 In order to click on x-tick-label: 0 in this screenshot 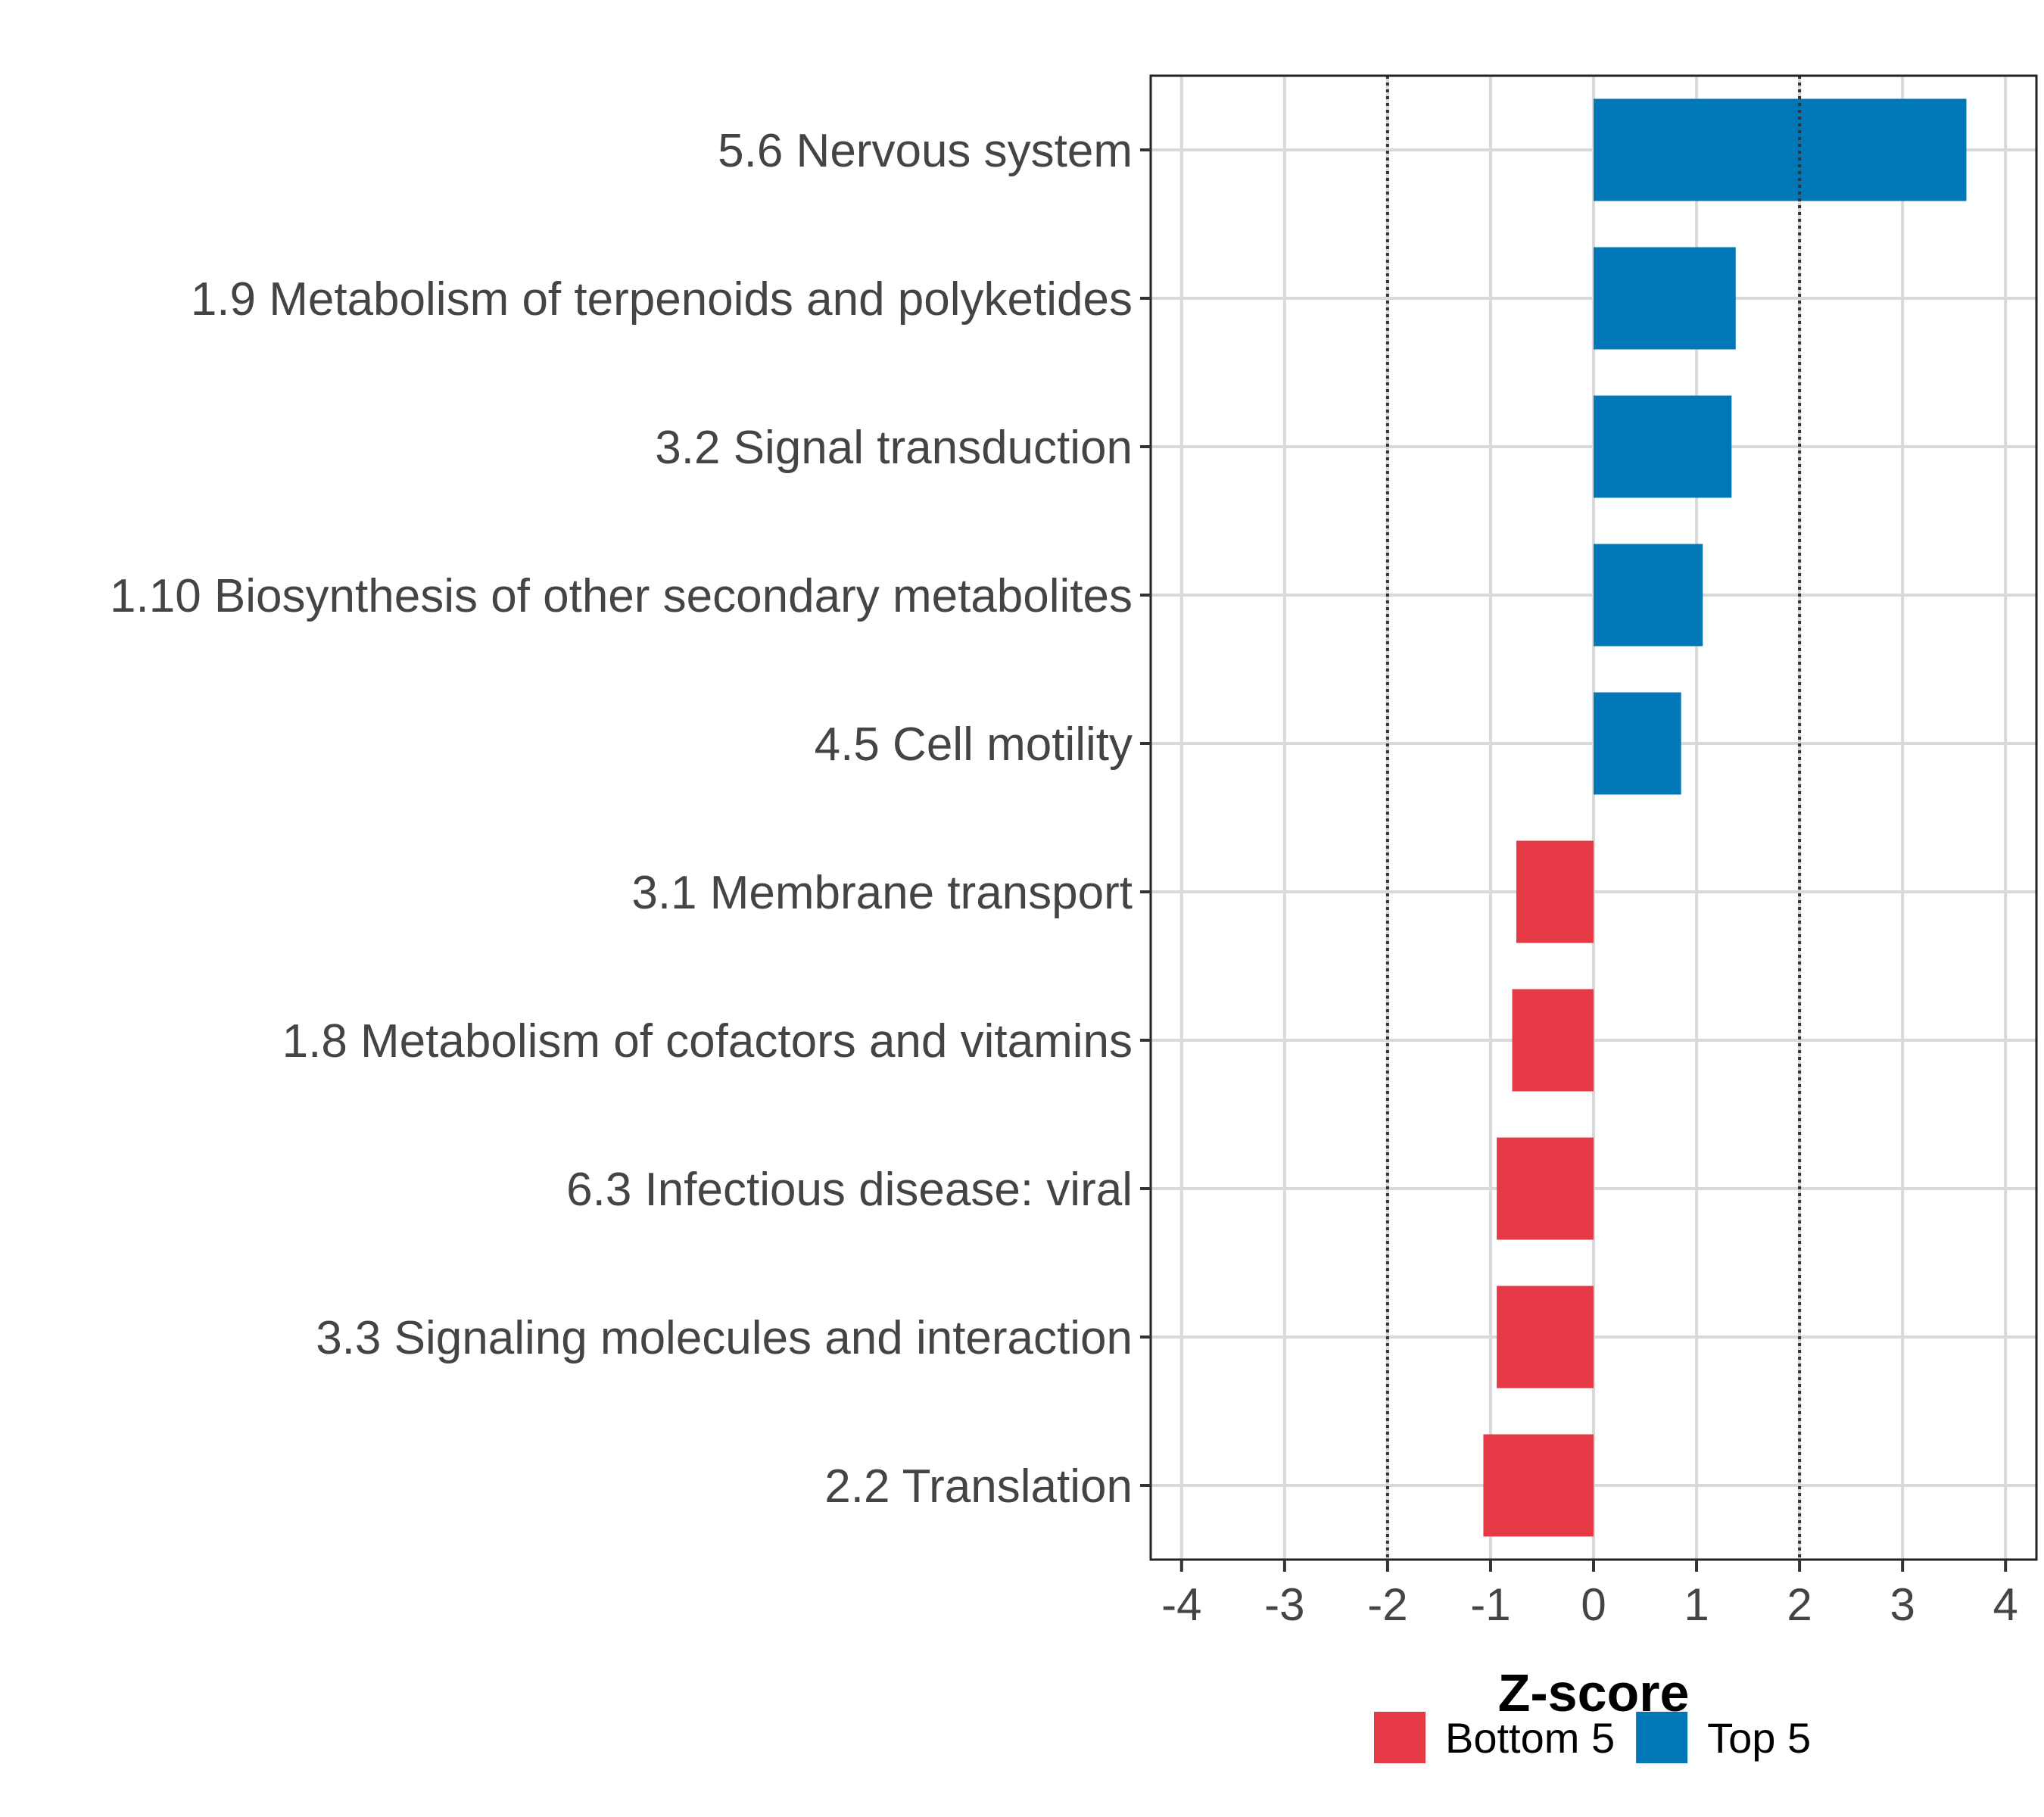, I will do `click(1593, 1604)`.